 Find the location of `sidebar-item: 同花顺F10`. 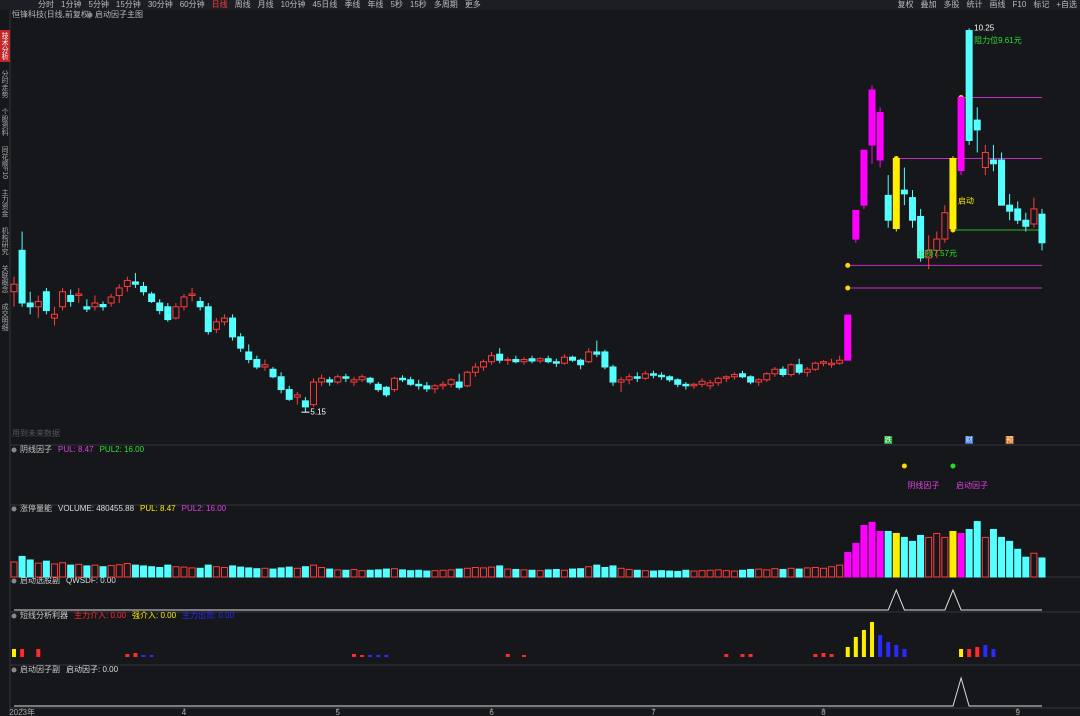

sidebar-item: 同花顺F10 is located at coordinates (5, 162).